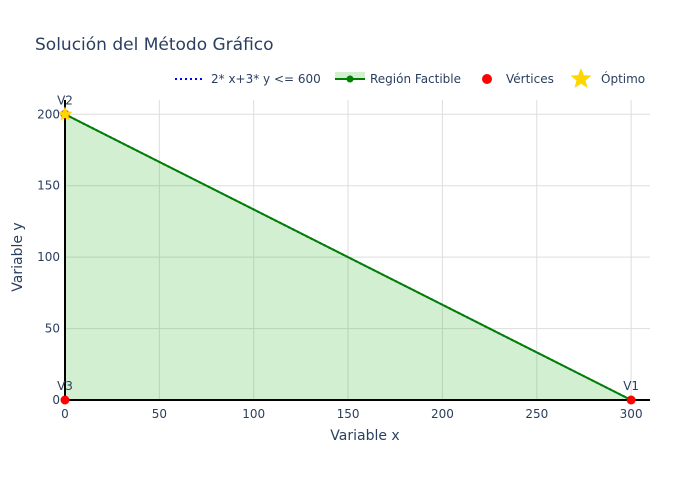 This screenshot has width=700, height=500. Describe the element at coordinates (350, 79) in the screenshot. I see `legend-swatch-region-dot` at that location.